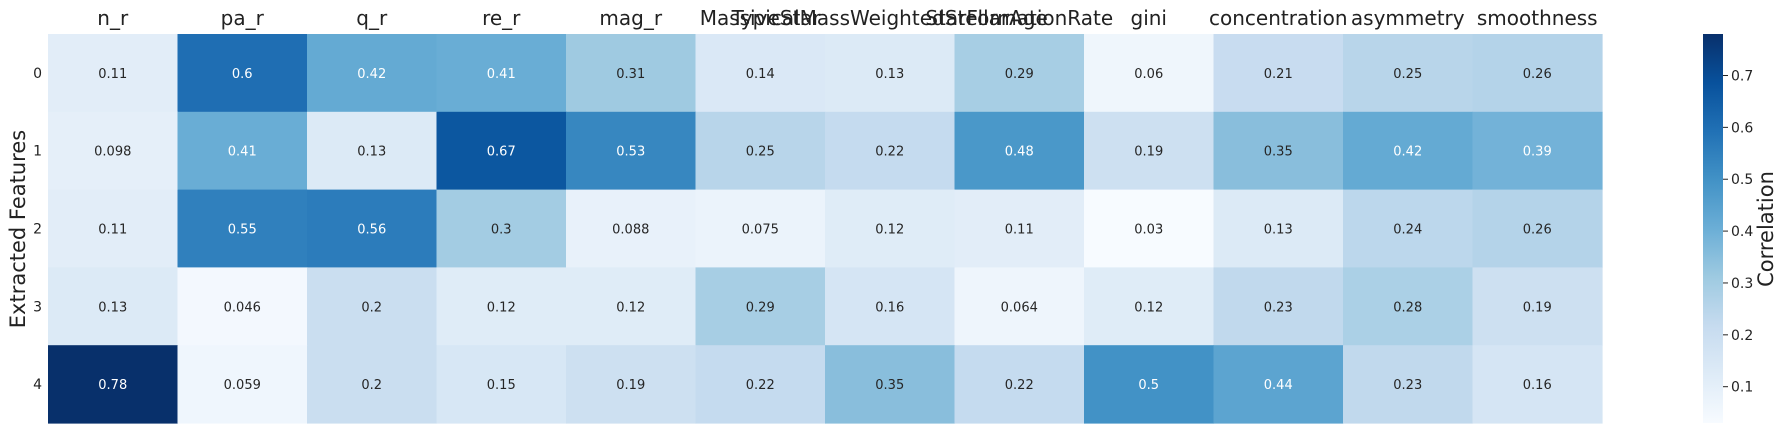 Image resolution: width=1782 pixels, height=430 pixels. What do you see at coordinates (1537, 18) in the screenshot?
I see `column-label: smoothness` at bounding box center [1537, 18].